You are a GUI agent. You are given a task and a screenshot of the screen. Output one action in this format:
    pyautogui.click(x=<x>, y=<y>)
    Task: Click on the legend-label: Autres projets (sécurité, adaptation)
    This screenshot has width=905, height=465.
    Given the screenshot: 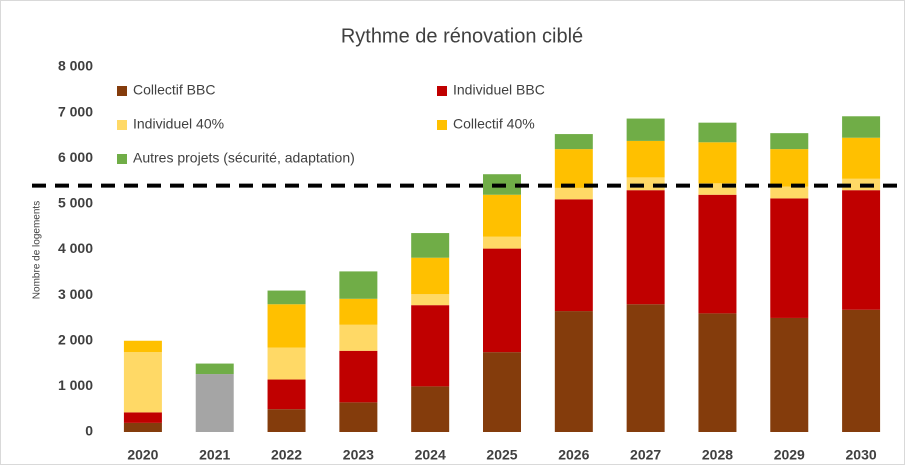 What is the action you would take?
    pyautogui.click(x=244, y=158)
    